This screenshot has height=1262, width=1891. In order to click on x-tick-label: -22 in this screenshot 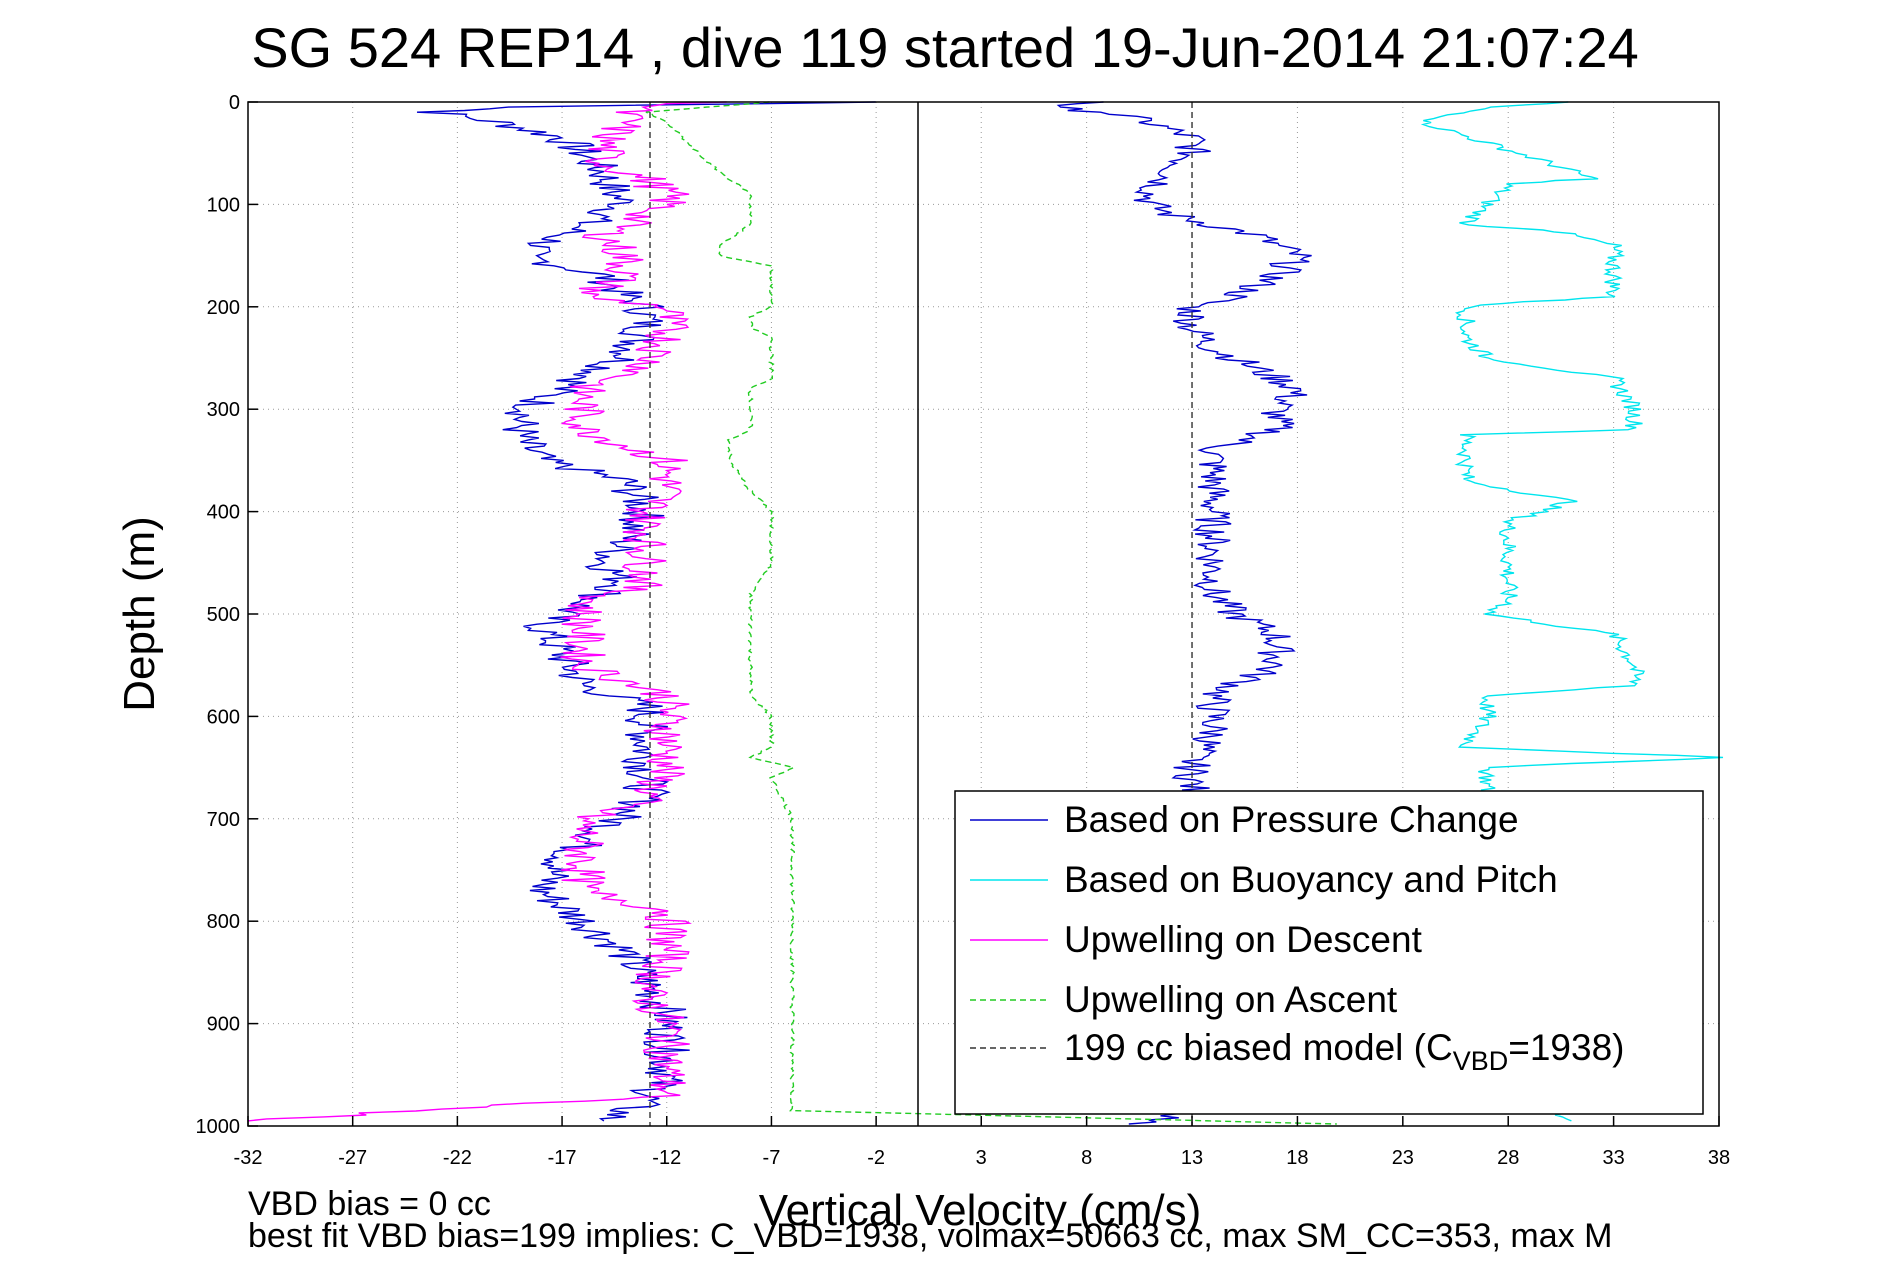, I will do `click(457, 1158)`.